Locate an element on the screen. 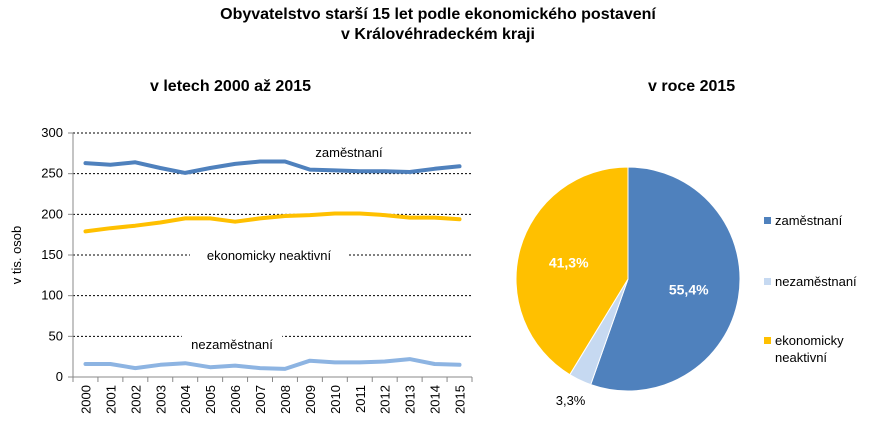 The image size is (876, 434). x-tick-label: 2007 is located at coordinates (260, 399).